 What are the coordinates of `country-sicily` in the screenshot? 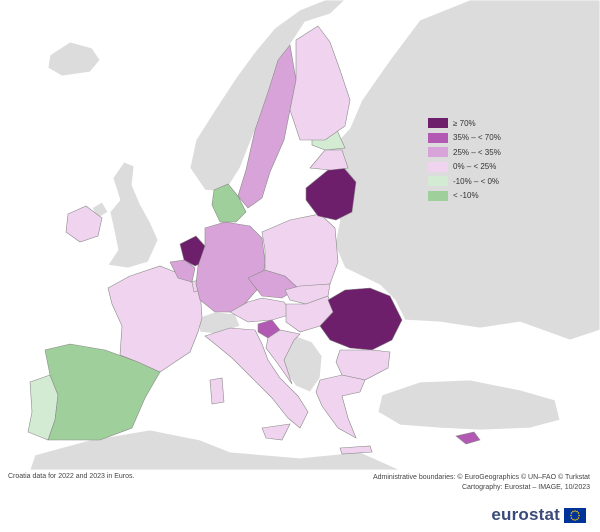 It's located at (276, 432).